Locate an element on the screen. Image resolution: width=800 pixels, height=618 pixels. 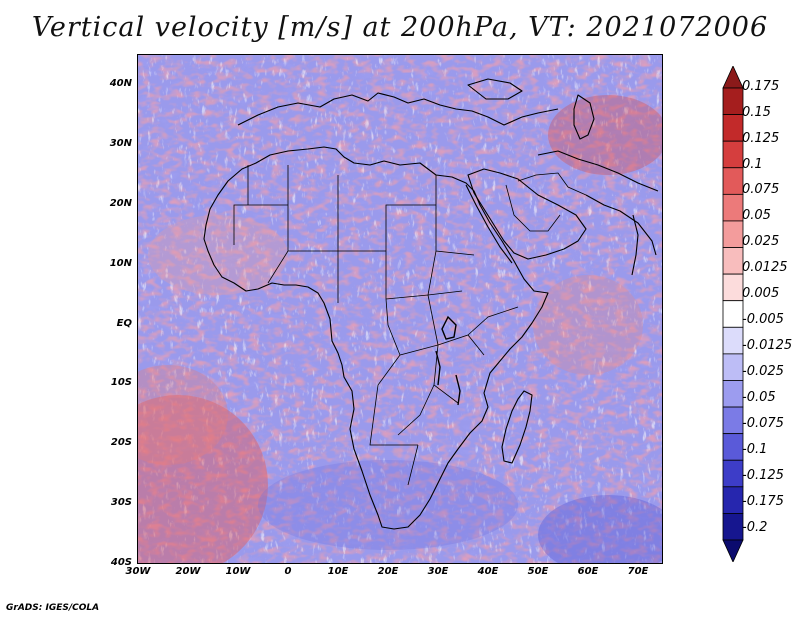
colorbar-label: -0.2 is located at coordinates (755, 527).